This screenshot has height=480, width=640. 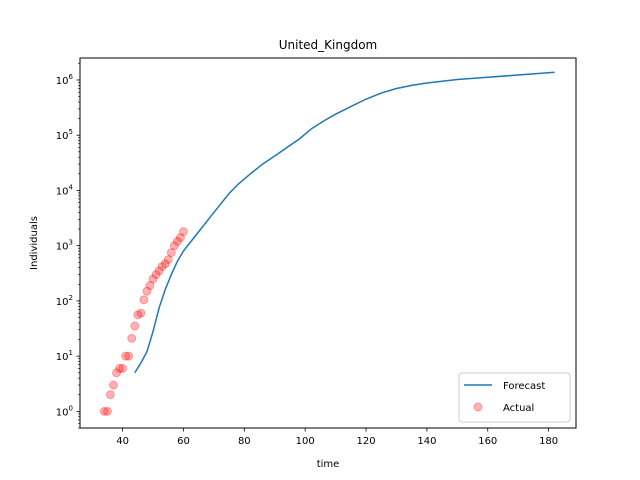 What do you see at coordinates (64, 301) in the screenshot?
I see `y-tick-label: 10²` at bounding box center [64, 301].